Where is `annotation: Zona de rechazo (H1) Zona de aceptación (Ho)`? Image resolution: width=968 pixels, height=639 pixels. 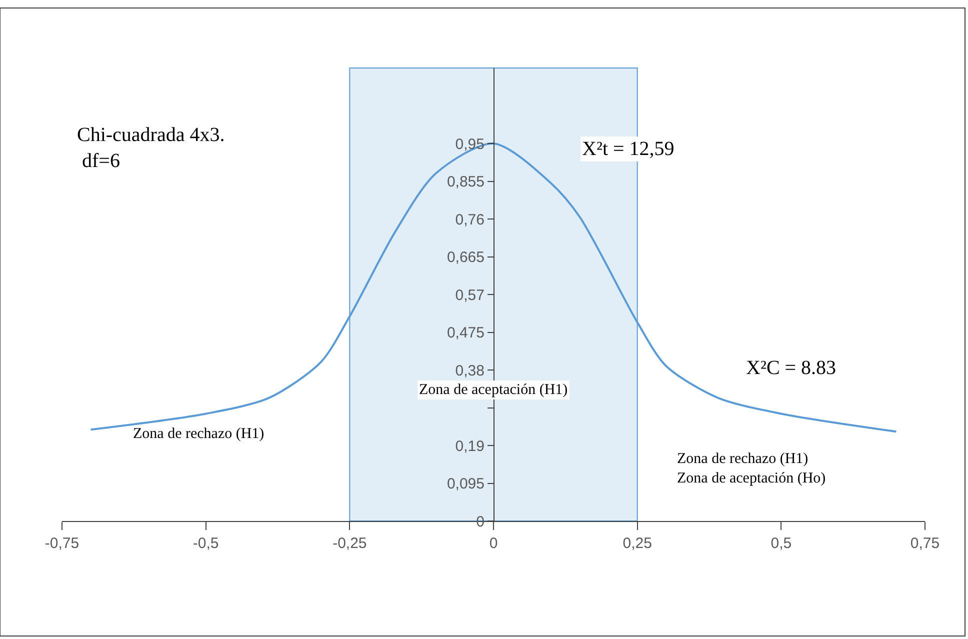 annotation: Zona de rechazo (H1) Zona de aceptación (Ho) is located at coordinates (751, 468).